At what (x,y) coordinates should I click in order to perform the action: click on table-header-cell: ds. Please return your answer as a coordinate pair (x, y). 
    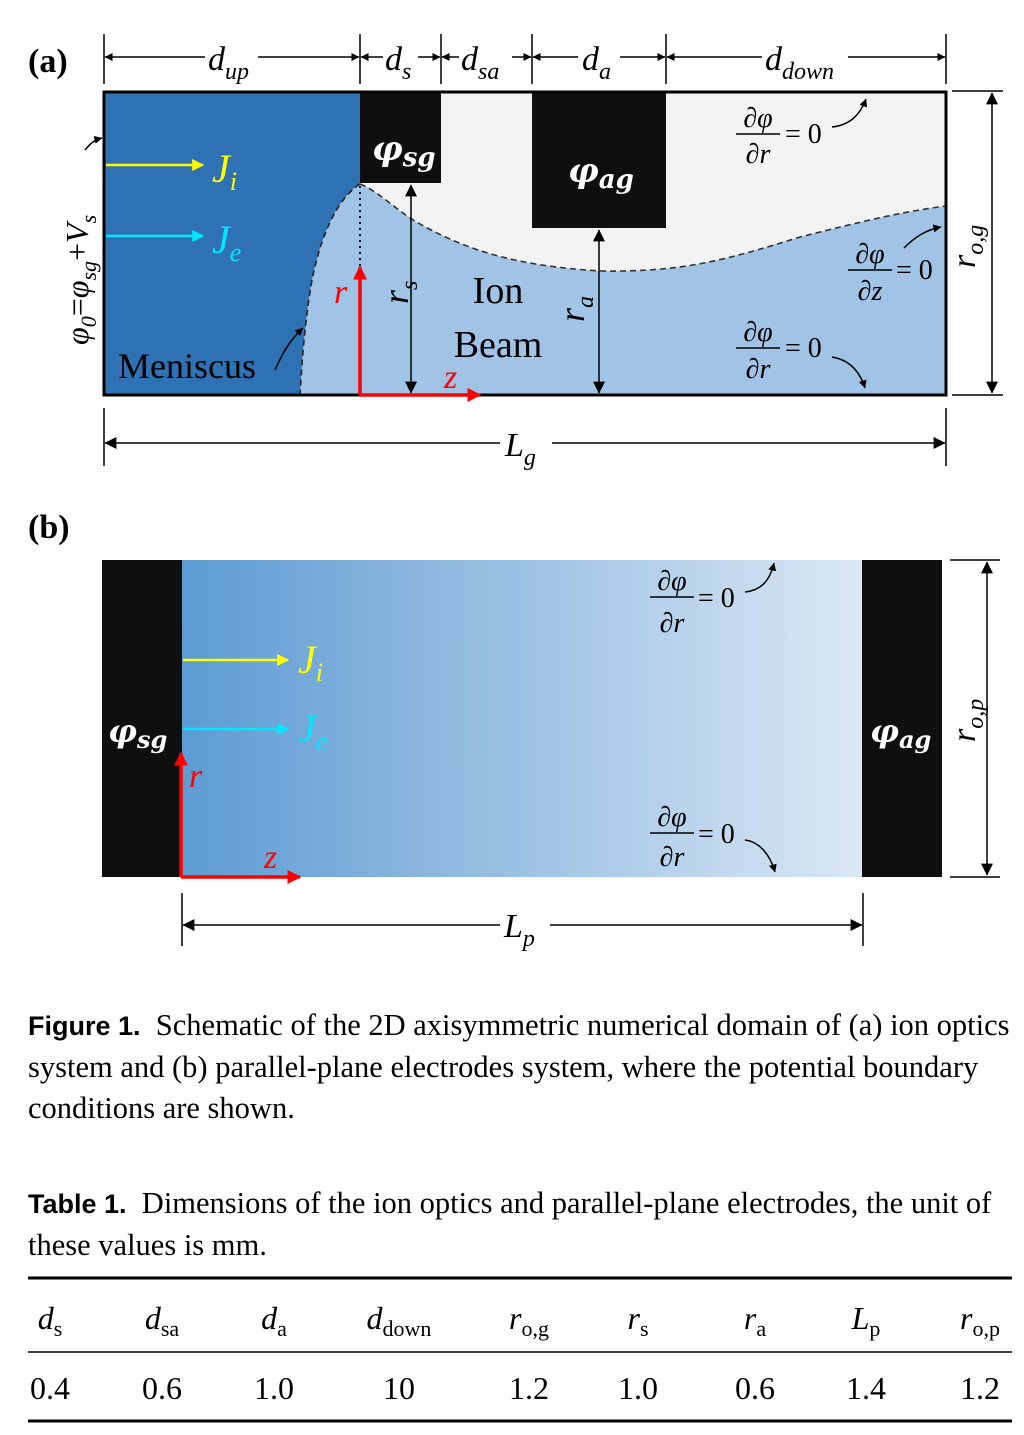
    Looking at the image, I should click on (50, 1320).